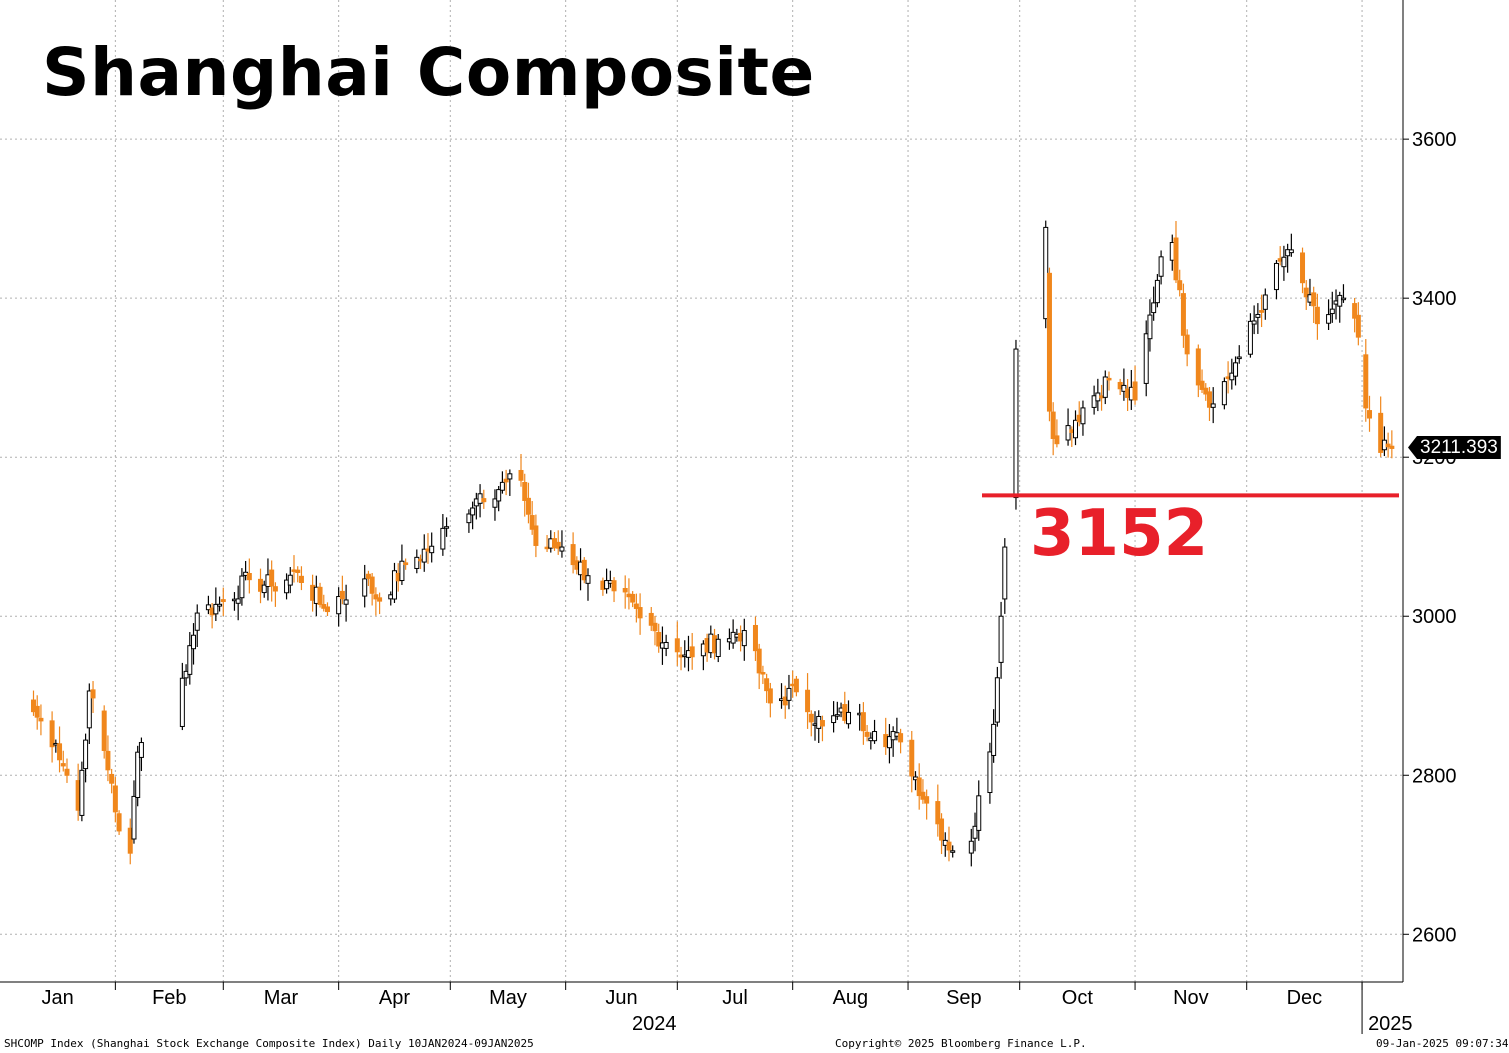 The image size is (1509, 1053). What do you see at coordinates (428, 72) in the screenshot?
I see `chart-title: Shanghai Composite` at bounding box center [428, 72].